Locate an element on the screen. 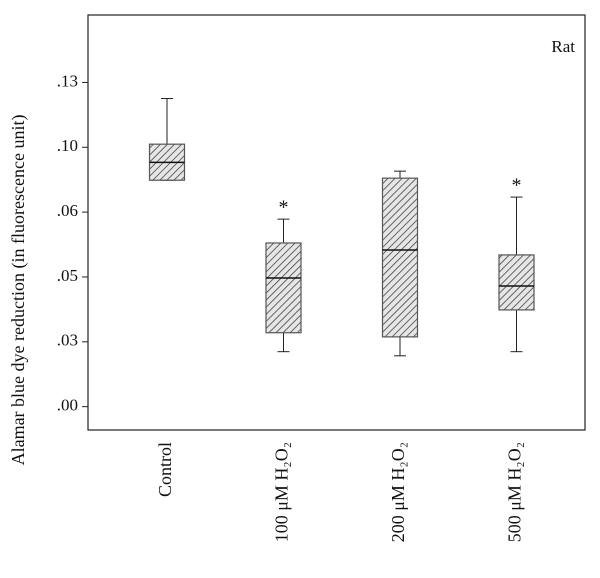  y-tick-label: .03 is located at coordinates (67, 340).